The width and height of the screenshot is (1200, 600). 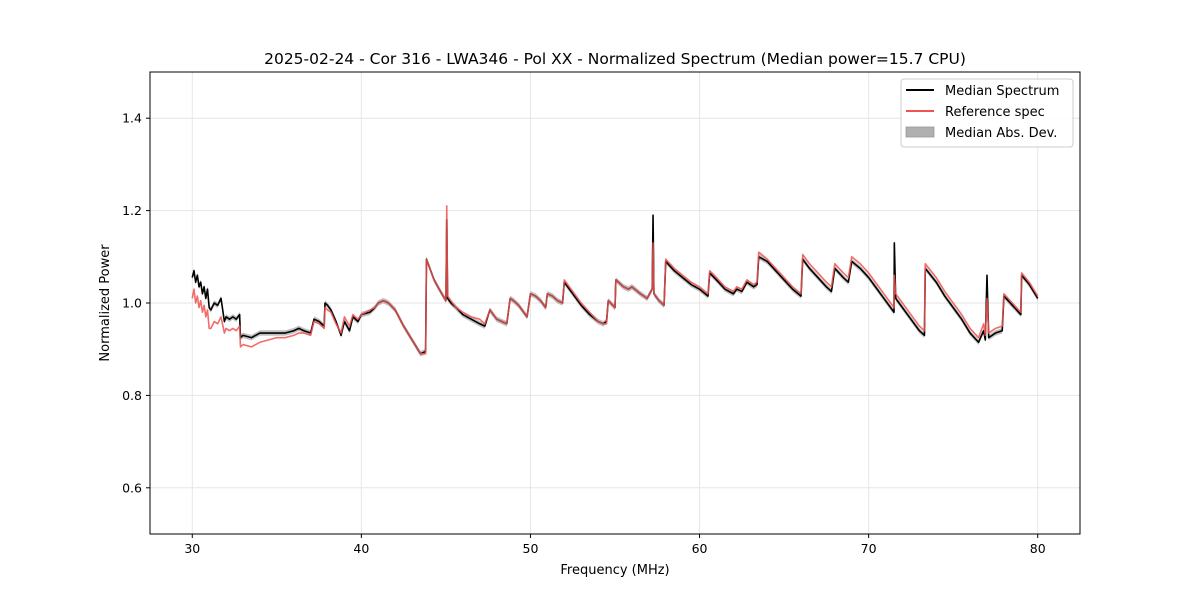 What do you see at coordinates (920, 132) in the screenshot?
I see `legend-mad-patch` at bounding box center [920, 132].